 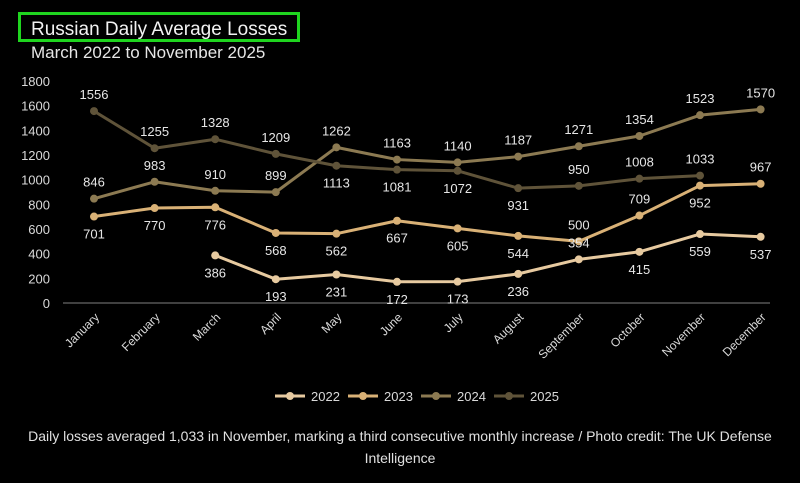 What do you see at coordinates (487, 258) in the screenshot?
I see `series-line-2022` at bounding box center [487, 258].